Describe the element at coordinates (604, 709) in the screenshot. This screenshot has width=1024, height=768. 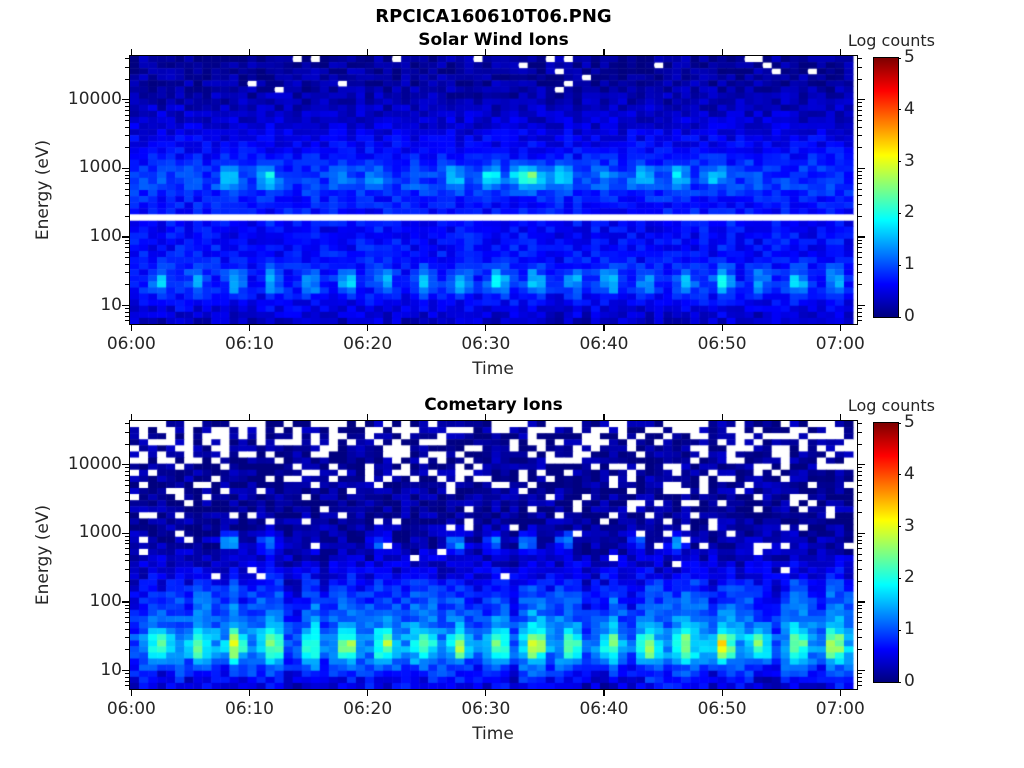
I see `x-tick-label: 06:40` at that location.